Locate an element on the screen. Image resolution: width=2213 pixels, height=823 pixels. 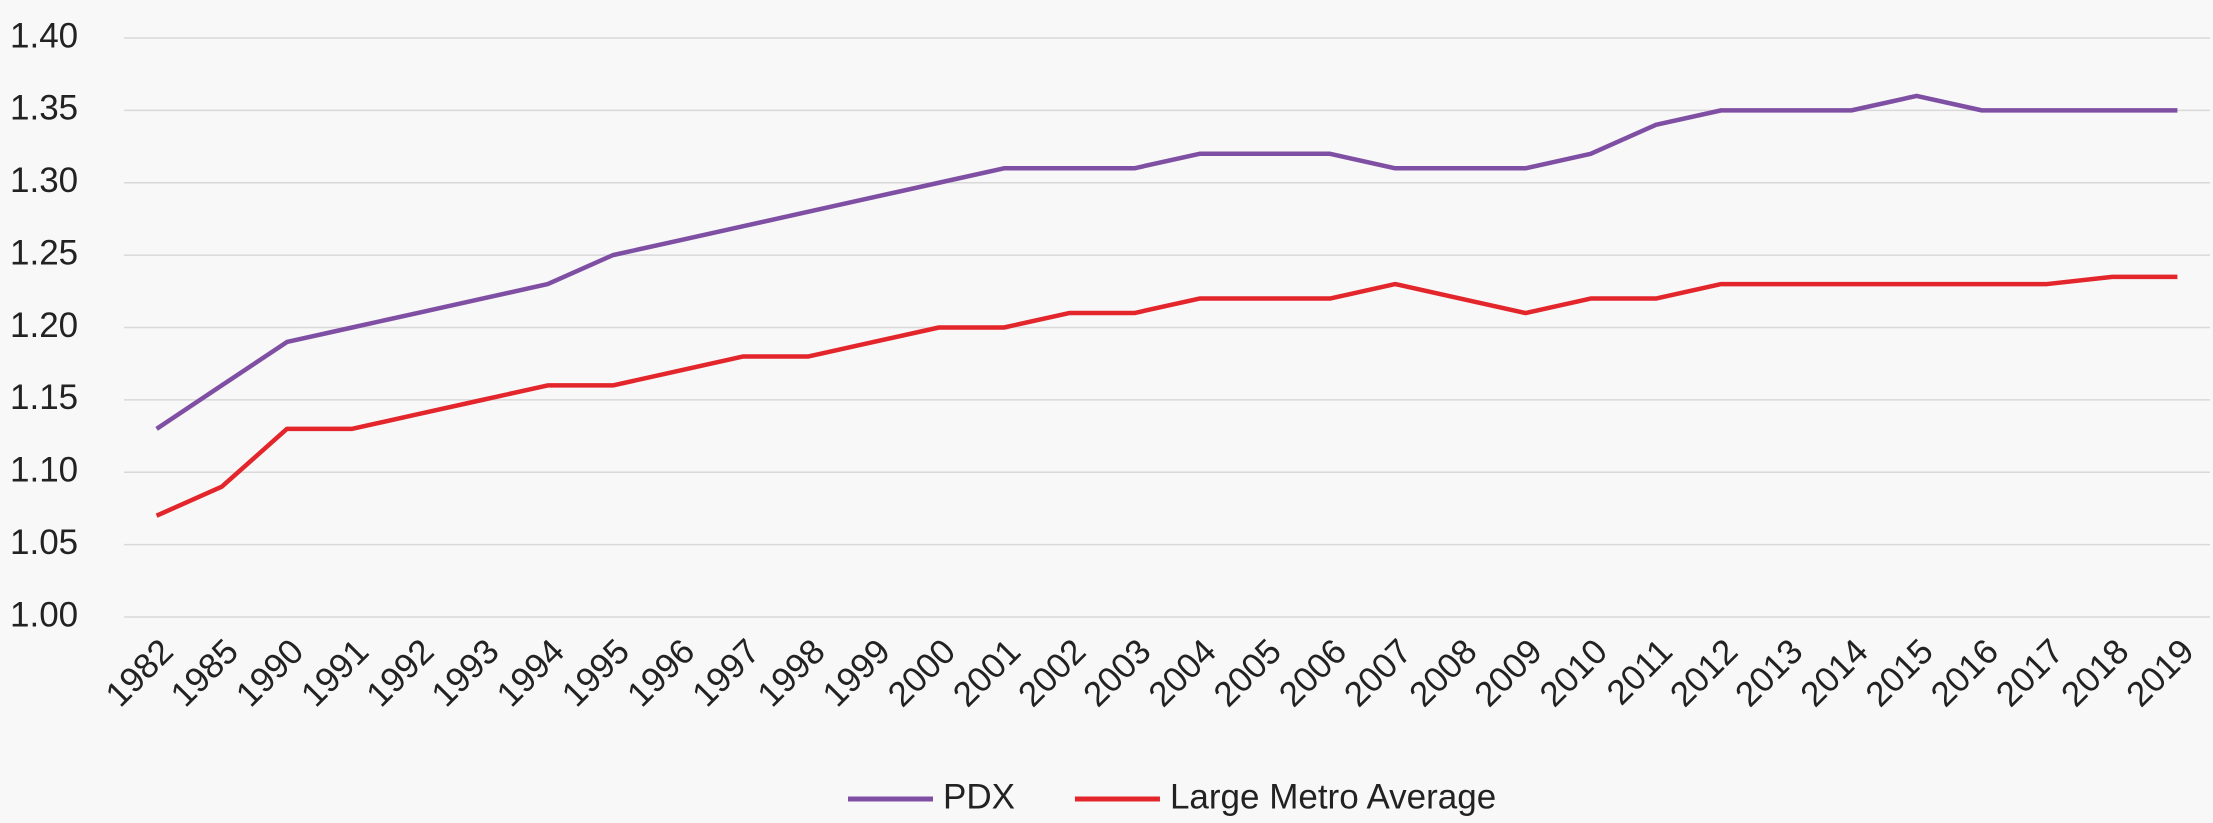
y-tick-label: 1.15 is located at coordinates (44, 397).